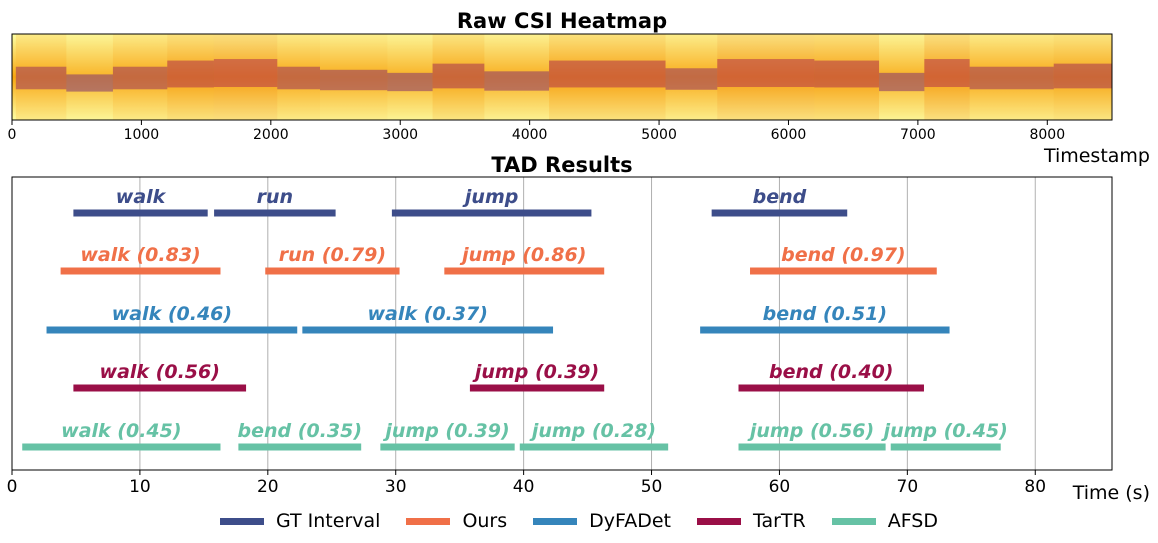  What do you see at coordinates (522, 255) in the screenshot?
I see `interval-label: jump (0.86)` at bounding box center [522, 255].